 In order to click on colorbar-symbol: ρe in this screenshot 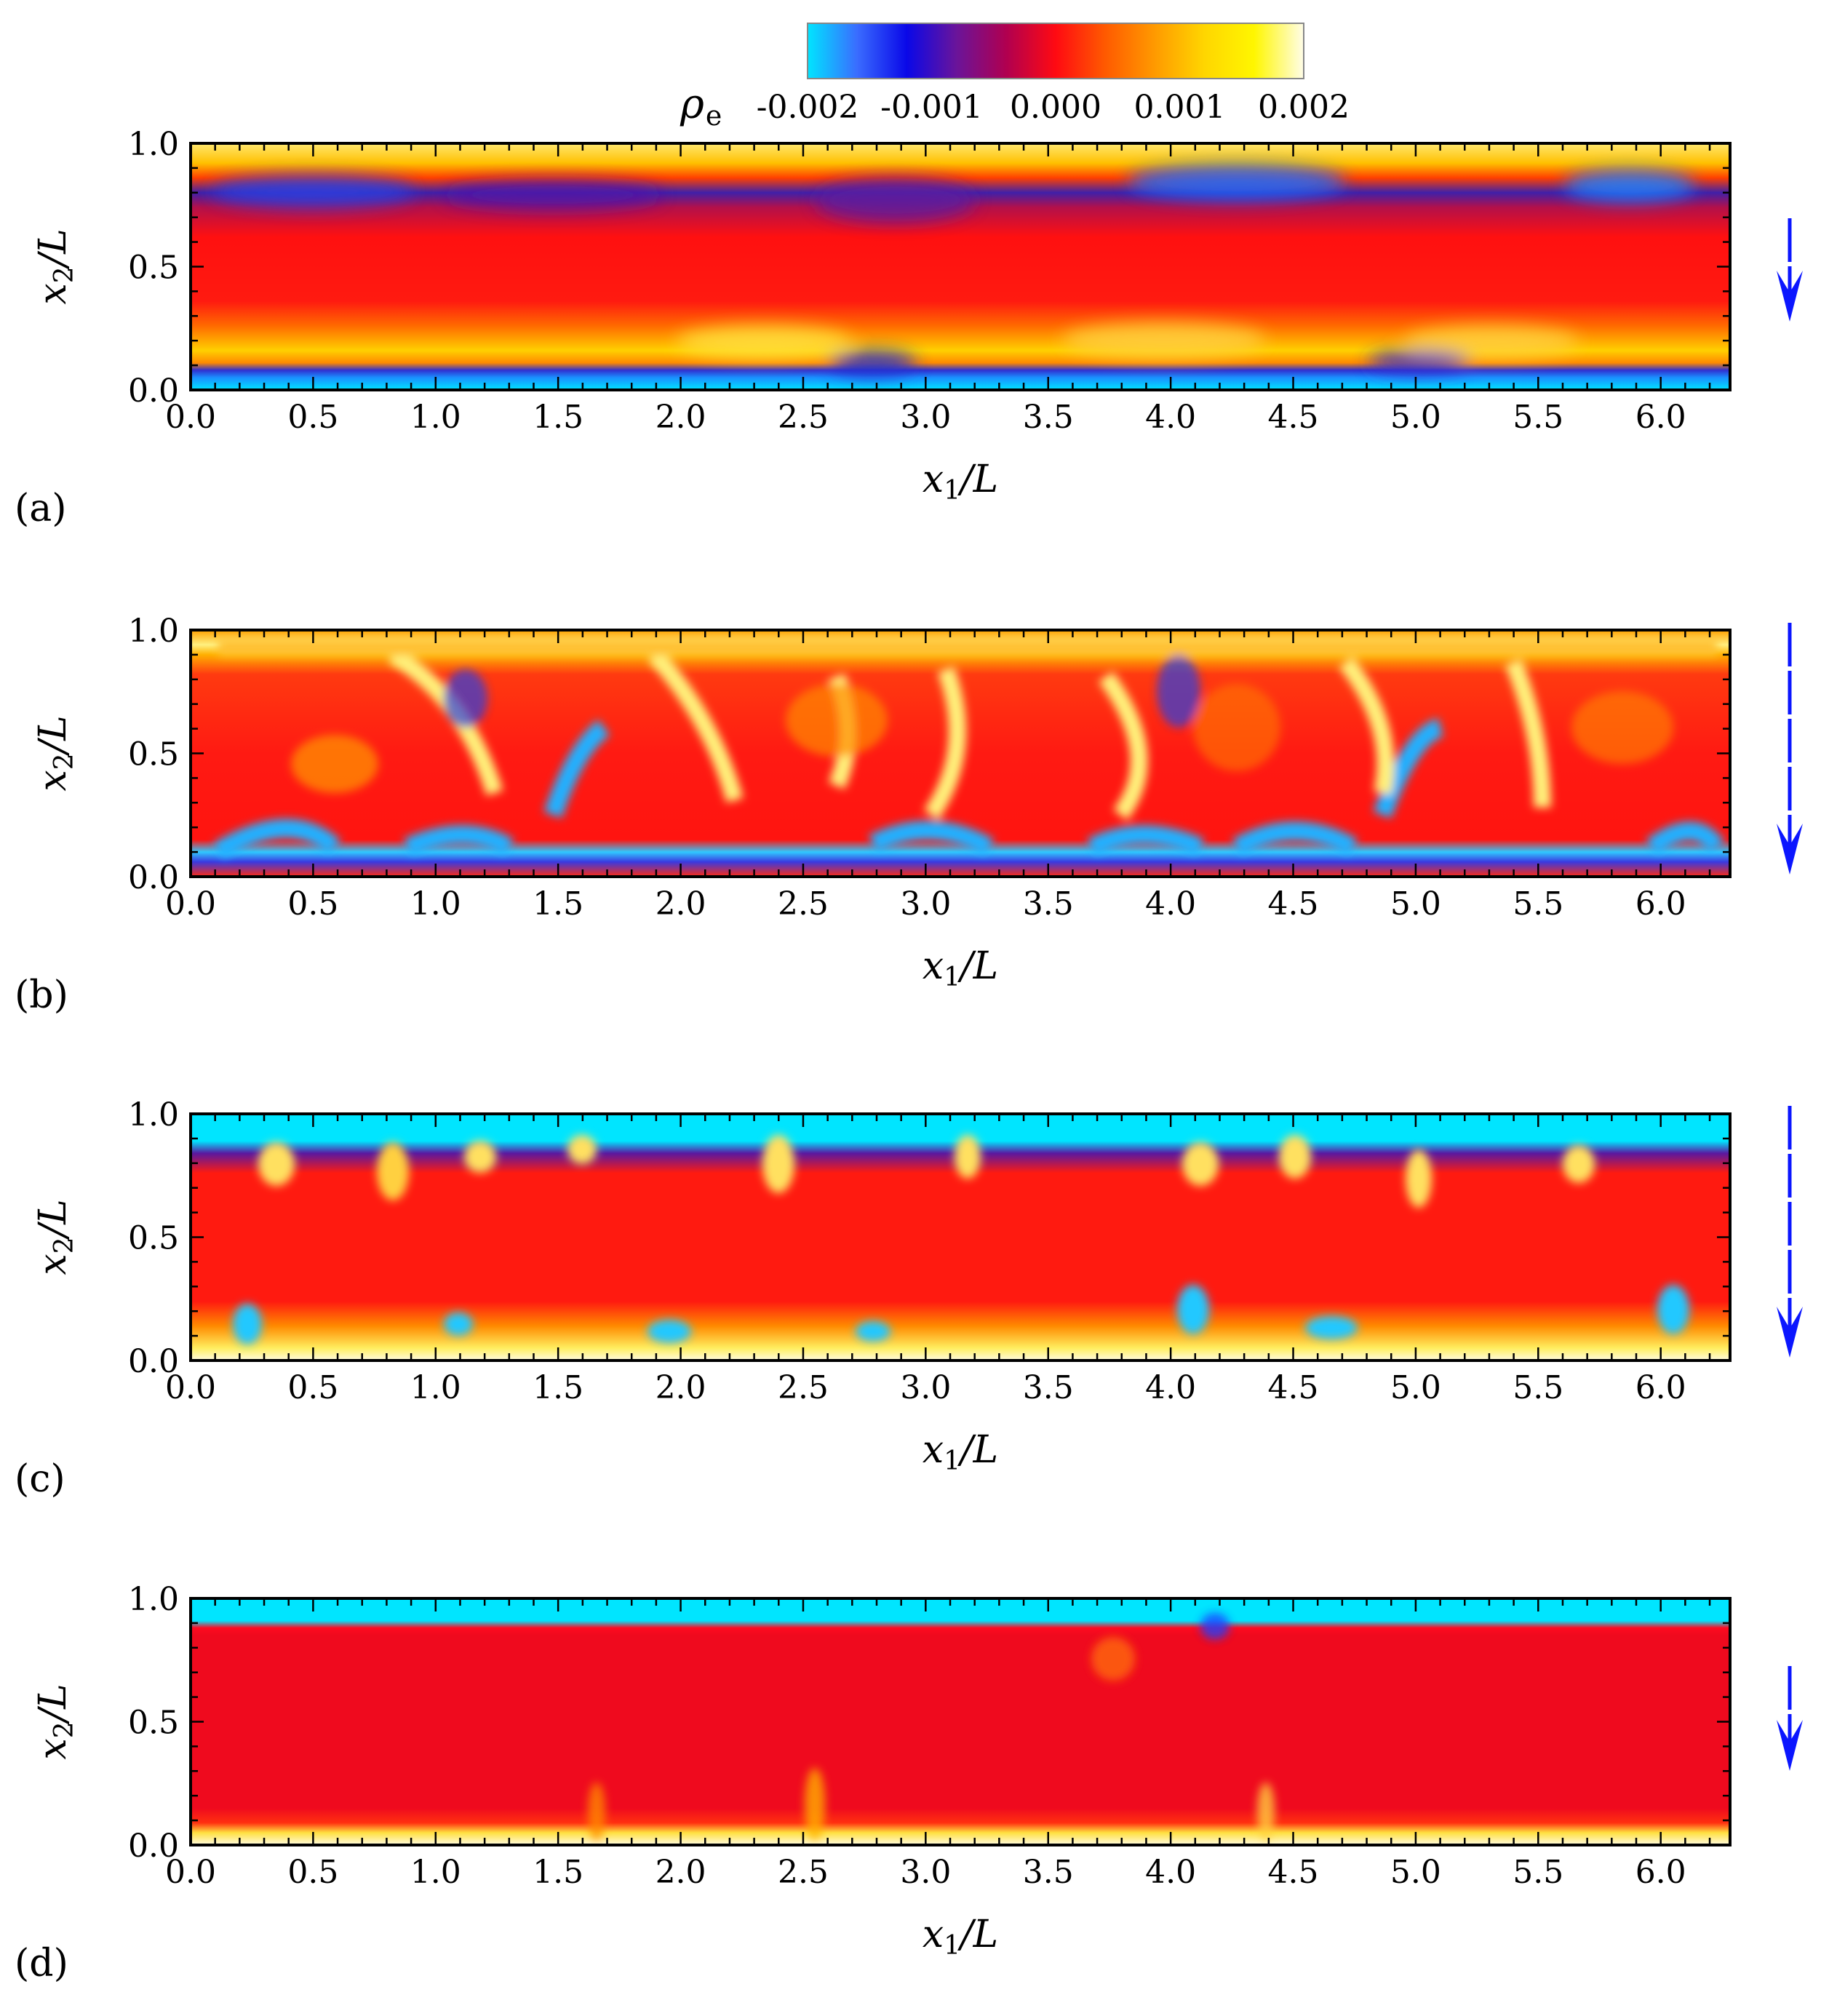, I will do `click(701, 106)`.